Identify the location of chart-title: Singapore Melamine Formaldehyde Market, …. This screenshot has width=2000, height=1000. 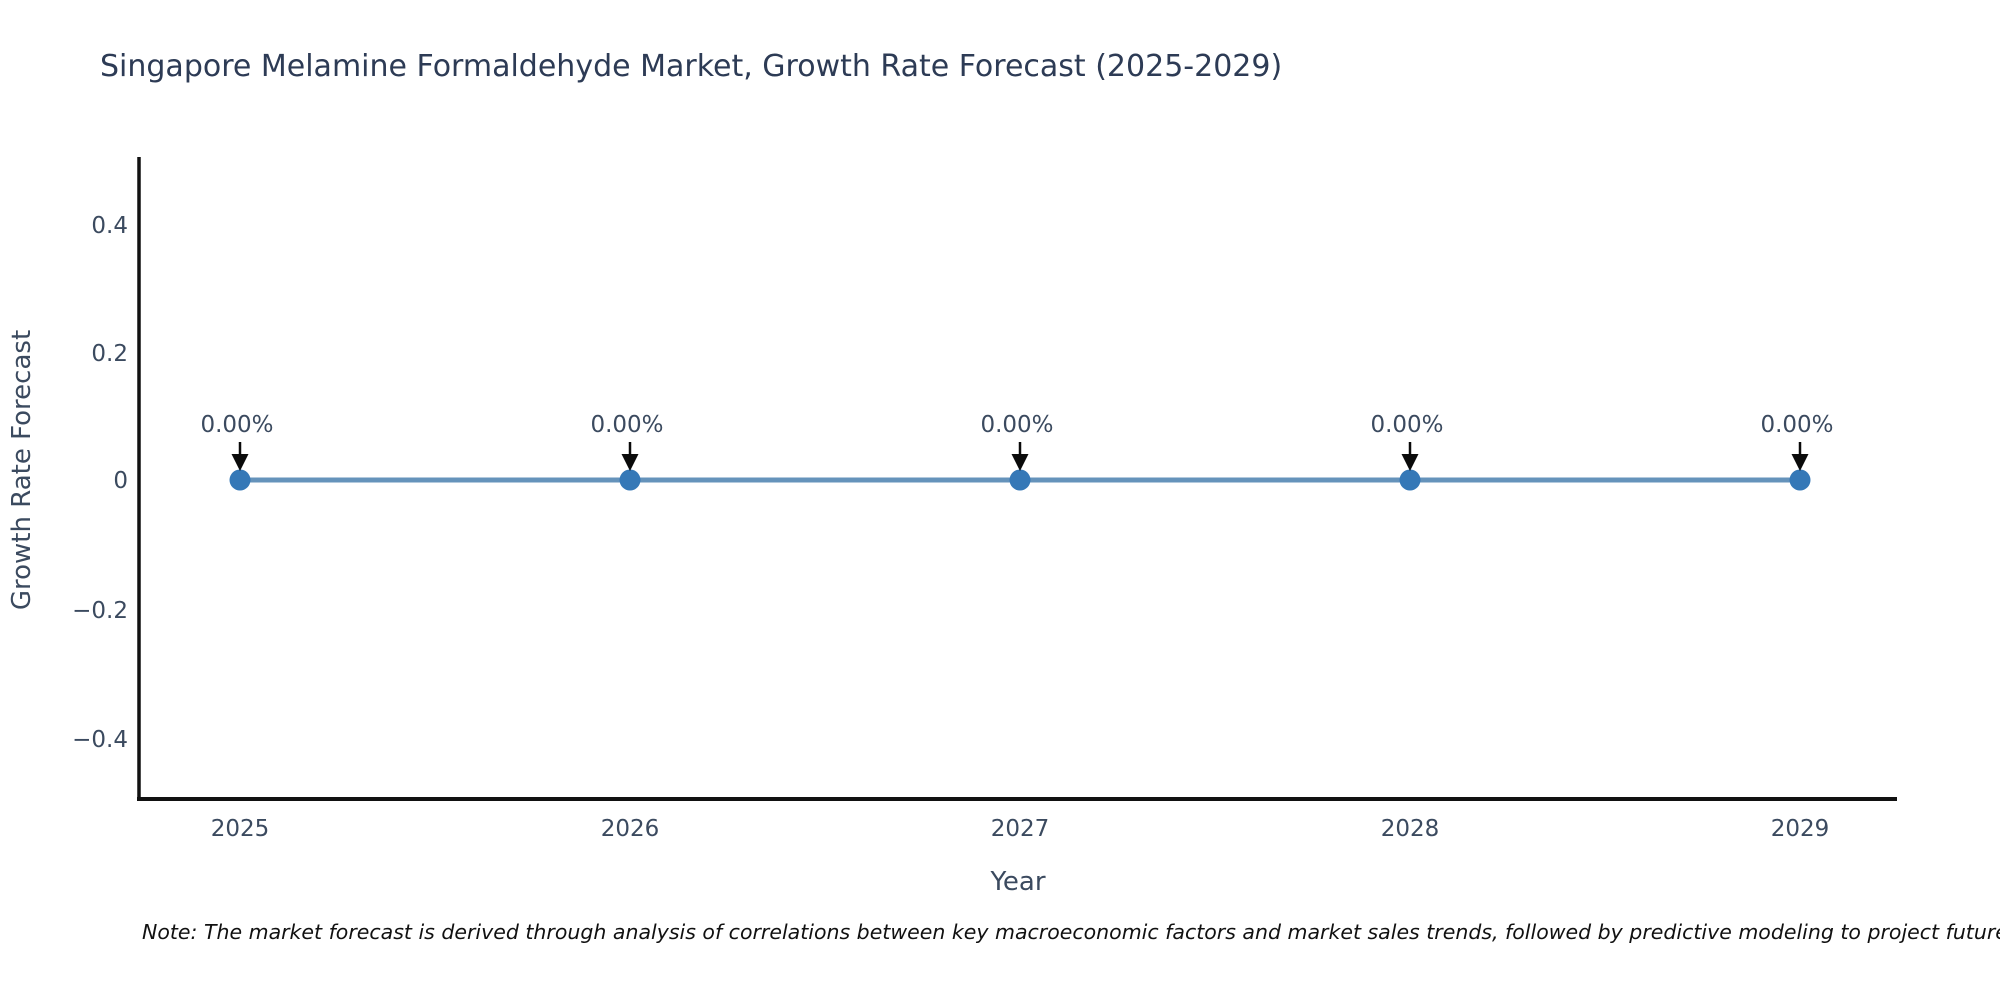
(691, 66).